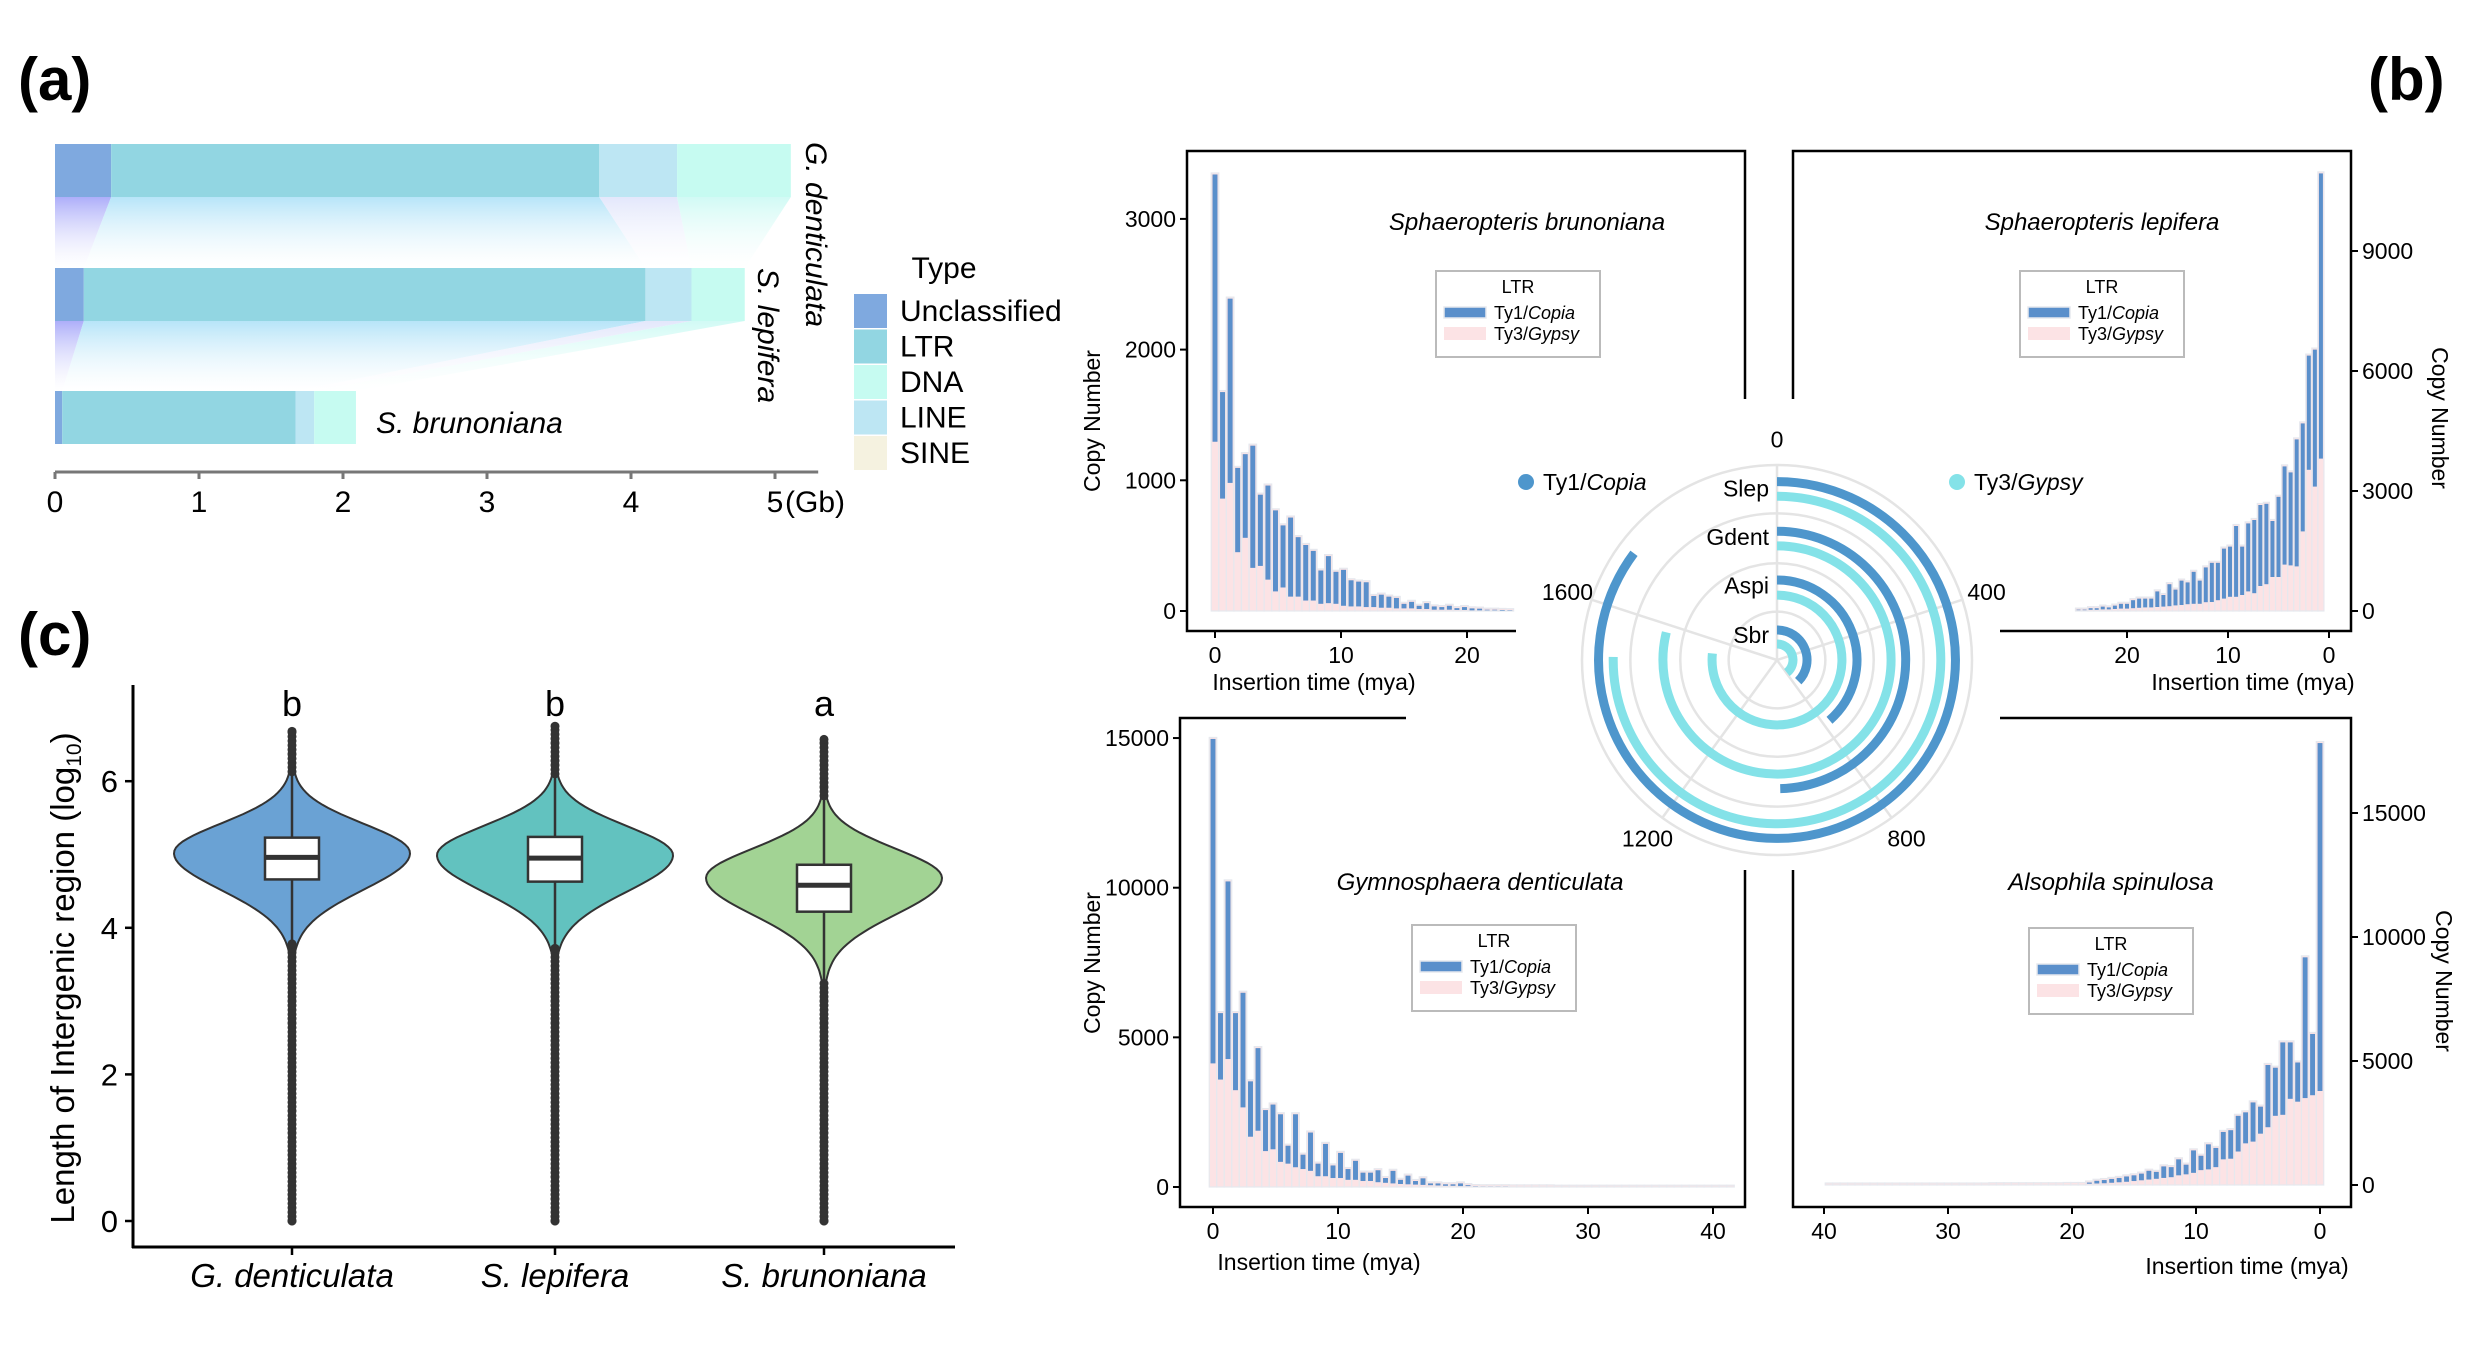  Describe the element at coordinates (1526, 482) in the screenshot. I see `legend-dot-copia` at that location.